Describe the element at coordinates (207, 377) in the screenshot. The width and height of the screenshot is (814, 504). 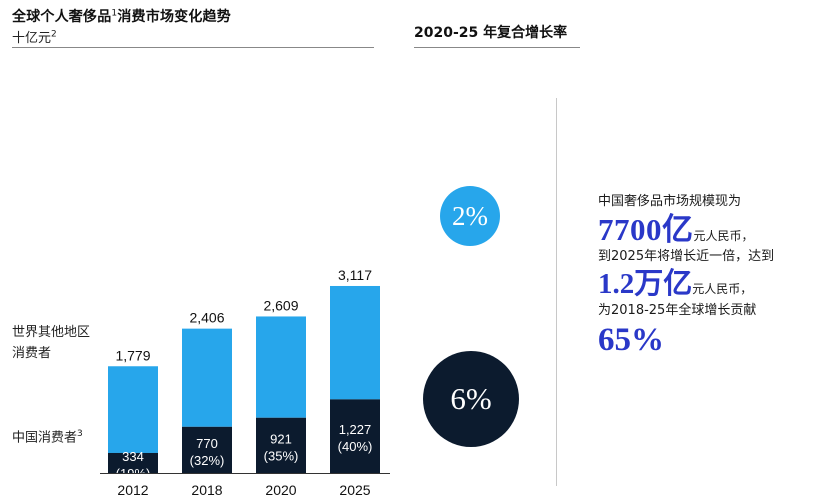
I see `bar-world-2018` at that location.